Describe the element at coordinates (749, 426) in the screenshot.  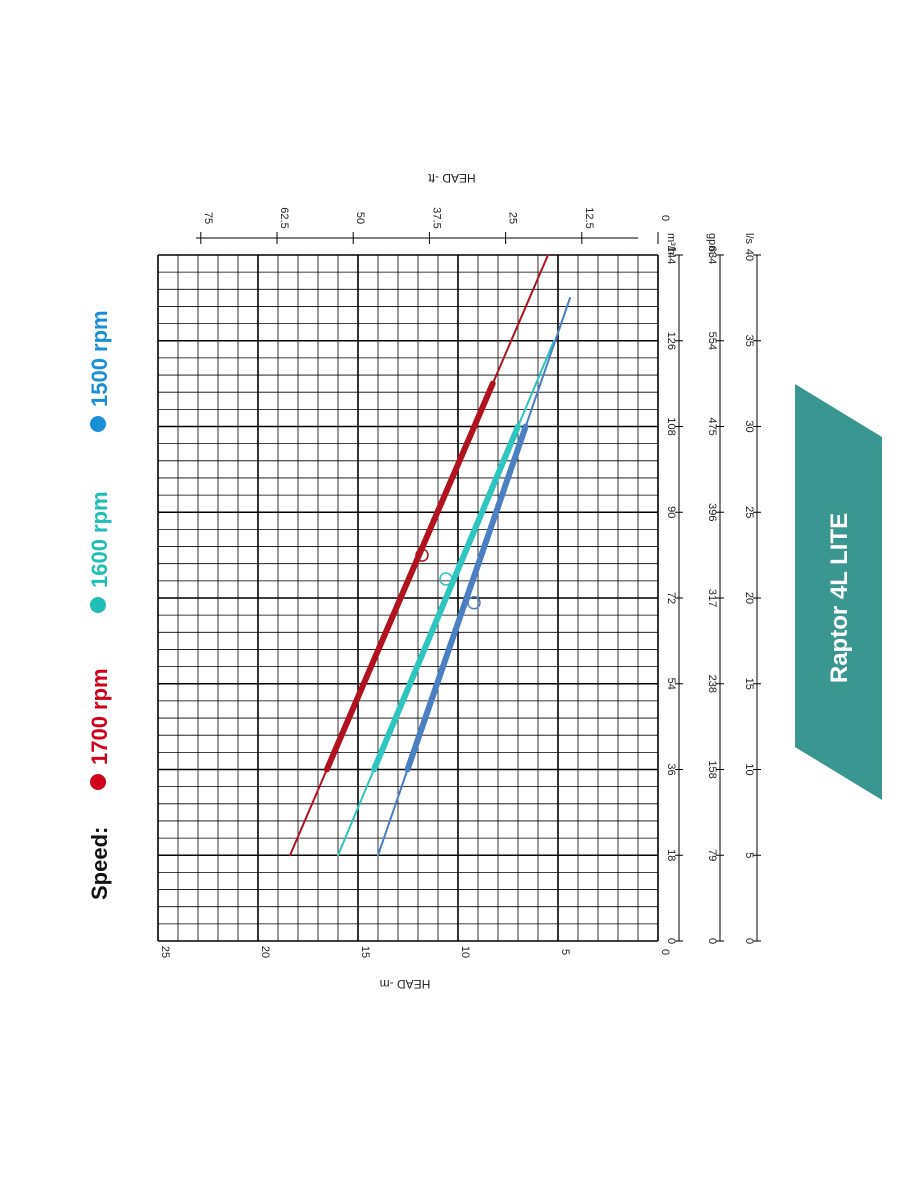
I see `flow-tick-label: 30` at that location.